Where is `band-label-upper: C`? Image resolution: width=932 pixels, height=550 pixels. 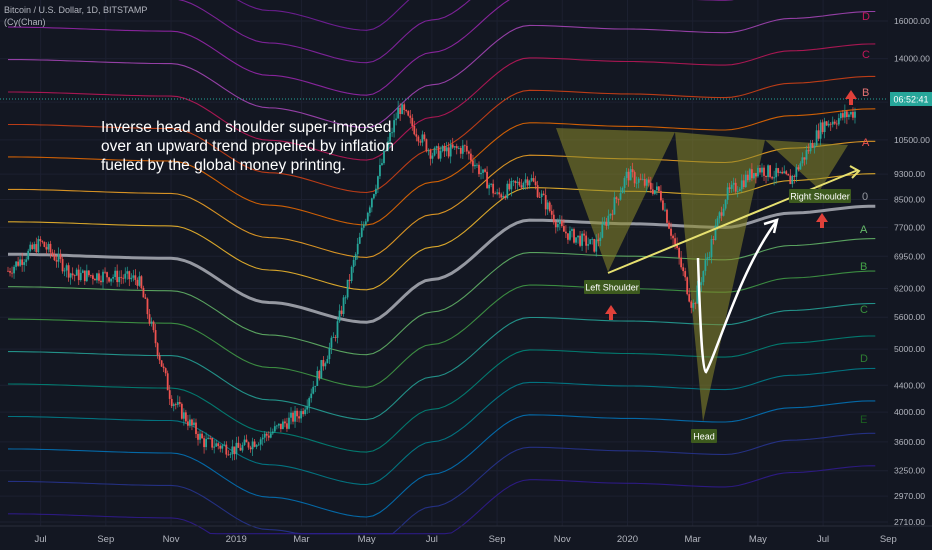 band-label-upper: C is located at coordinates (866, 55).